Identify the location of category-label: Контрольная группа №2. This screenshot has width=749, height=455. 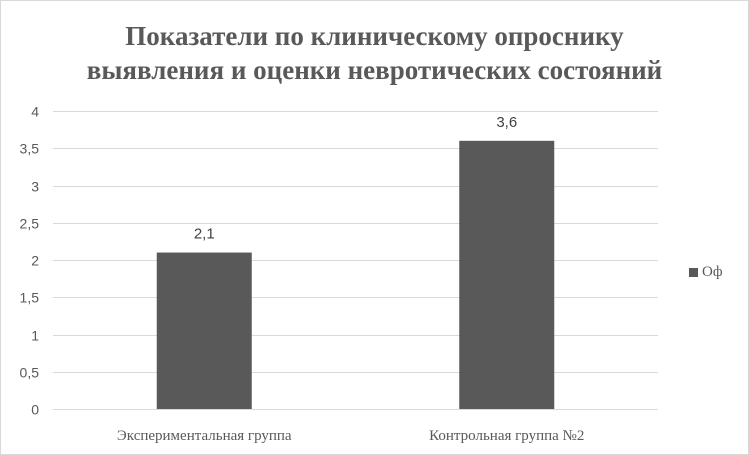
(506, 436).